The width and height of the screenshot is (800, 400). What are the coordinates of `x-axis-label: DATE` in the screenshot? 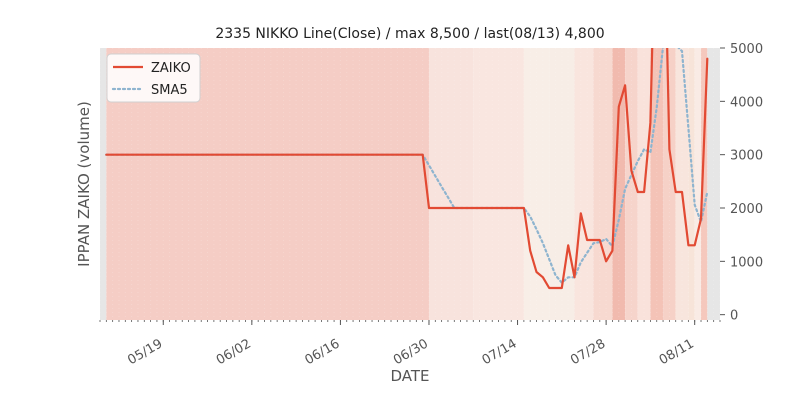 It's located at (409, 376).